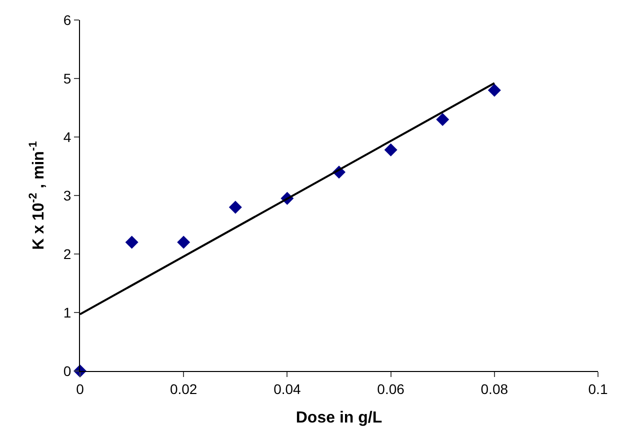 Image resolution: width=623 pixels, height=436 pixels. What do you see at coordinates (67, 20) in the screenshot?
I see `y-tick-label: 6` at bounding box center [67, 20].